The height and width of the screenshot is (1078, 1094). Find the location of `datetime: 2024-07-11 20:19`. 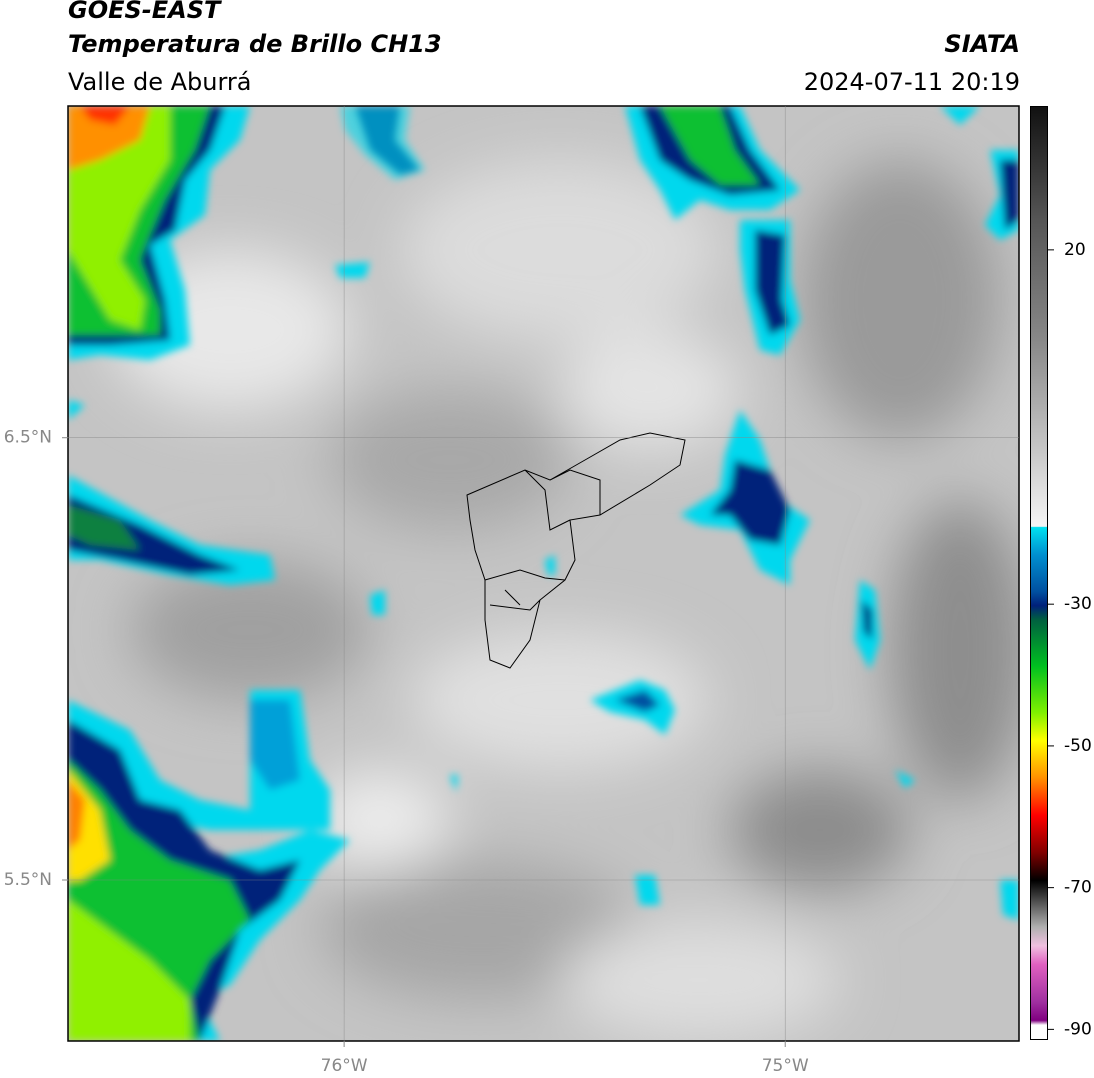

datetime: 2024-07-11 20:19 is located at coordinates (911, 82).